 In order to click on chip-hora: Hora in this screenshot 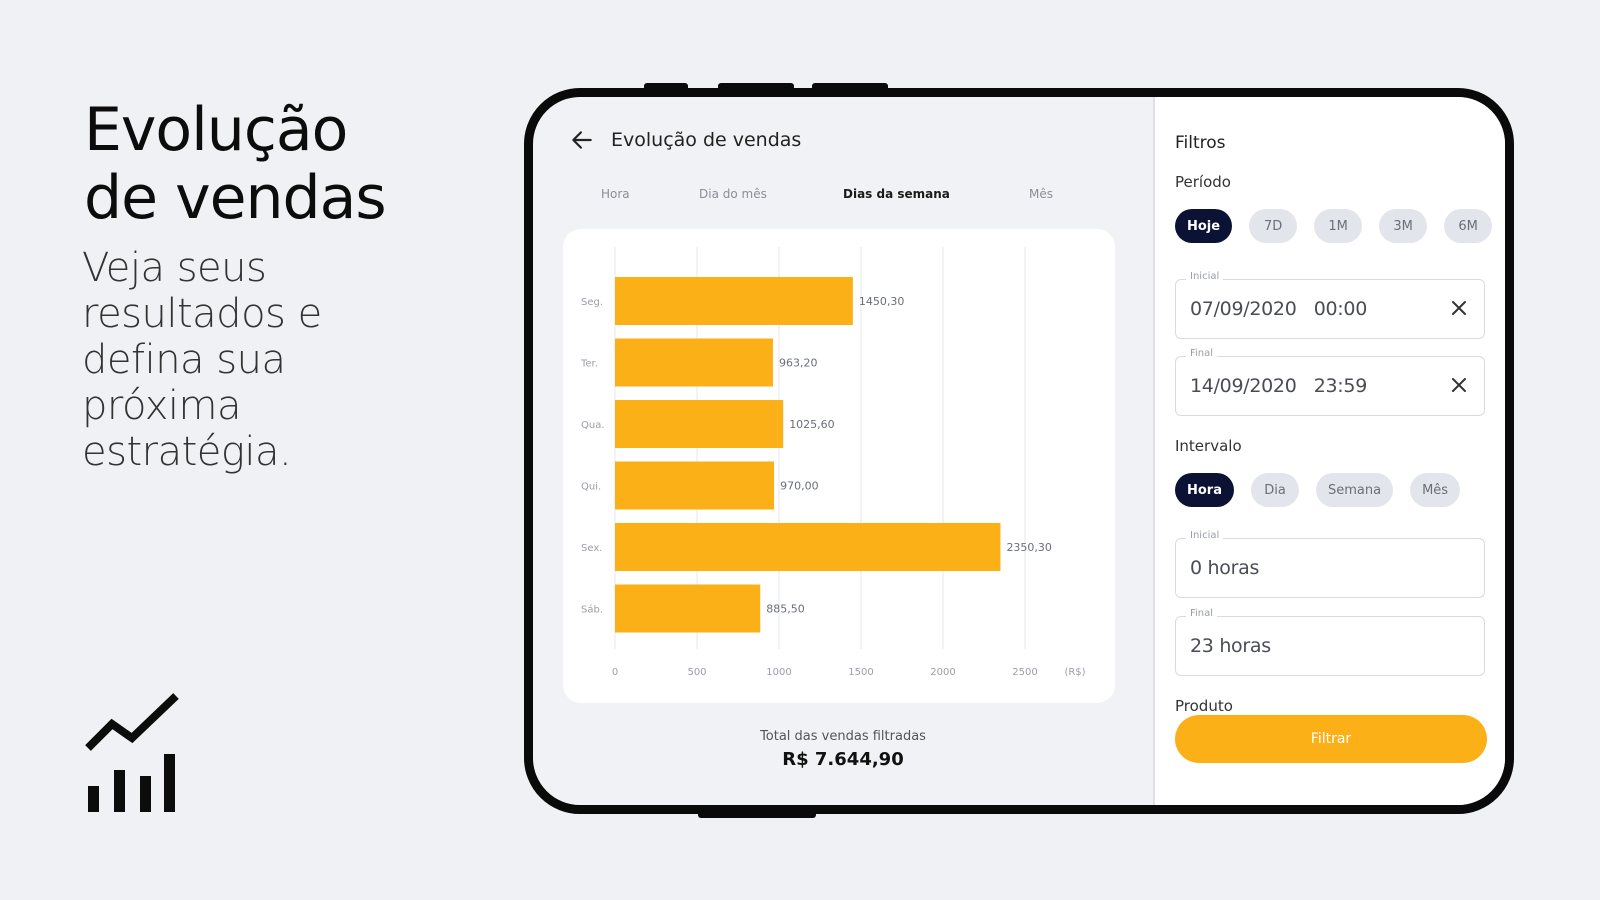, I will do `click(1204, 490)`.